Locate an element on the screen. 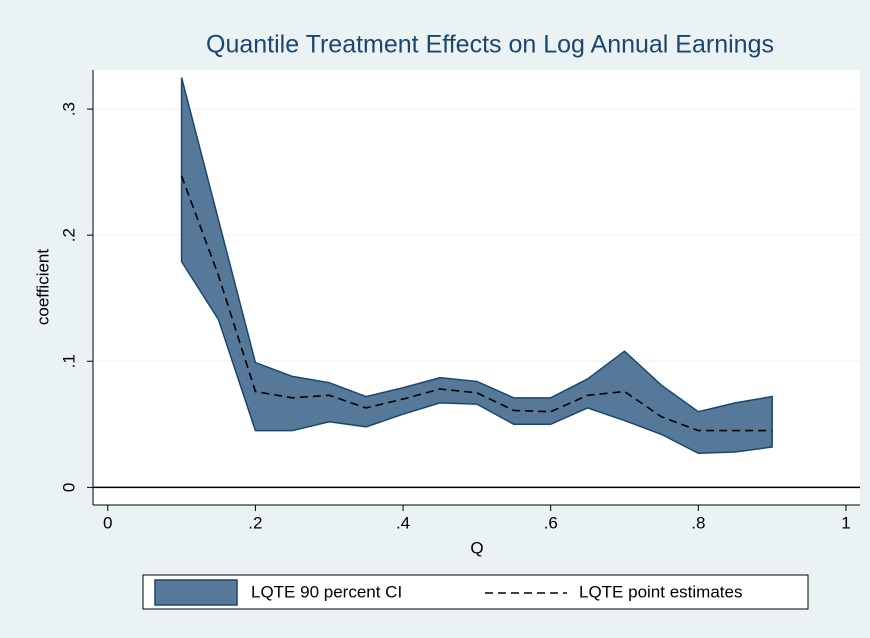 This screenshot has width=870, height=638. x-tick-label: .8 is located at coordinates (698, 522).